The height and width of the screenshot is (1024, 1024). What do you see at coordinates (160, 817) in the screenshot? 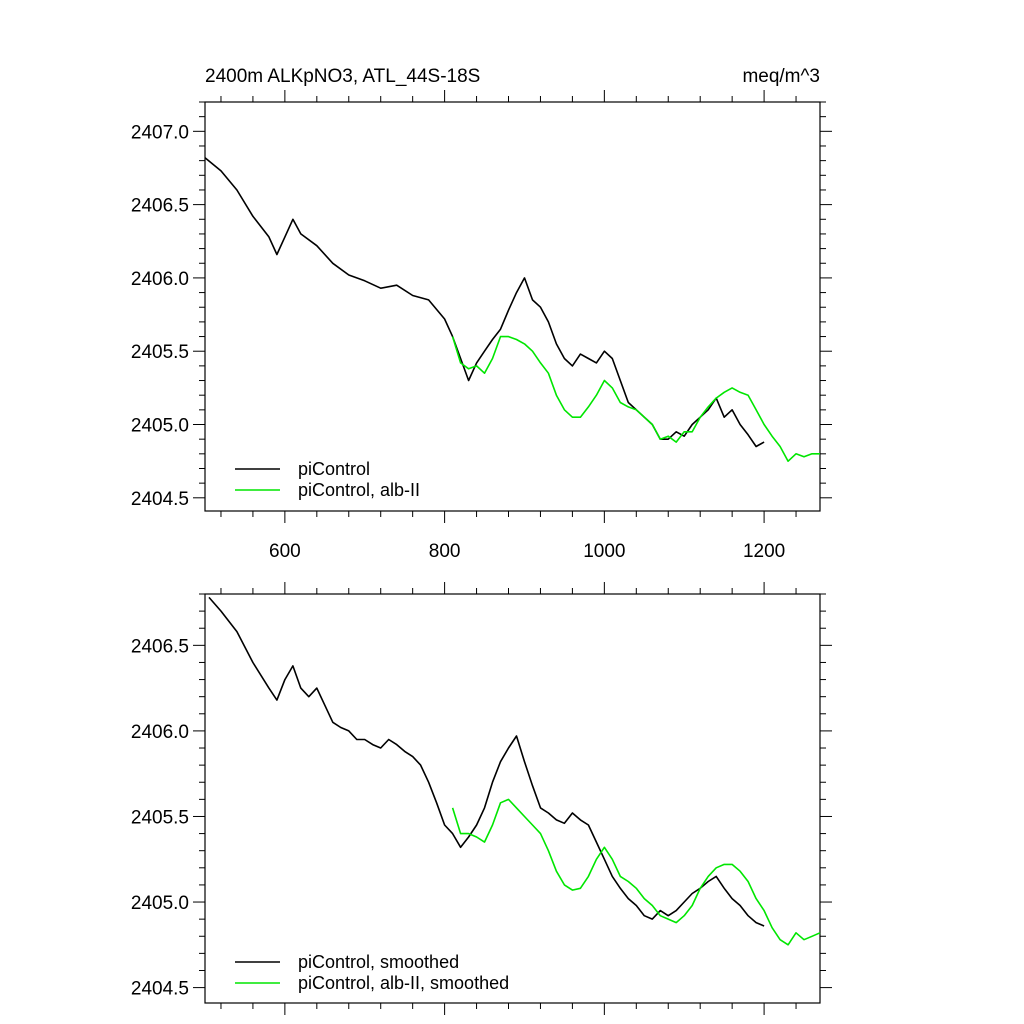
I see `bottom-ytick-label: 2405.5` at bounding box center [160, 817].